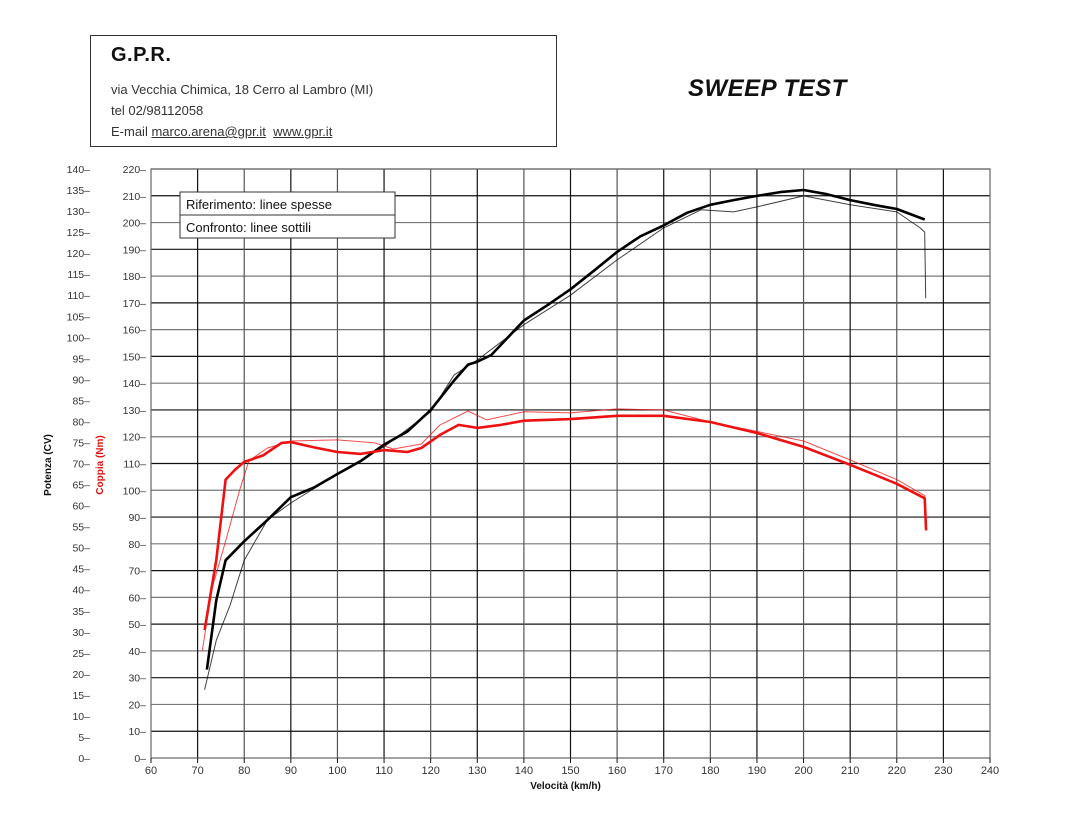 This screenshot has height=822, width=1075. What do you see at coordinates (565, 786) in the screenshot?
I see `x-axis-label: Velocità (km/h)` at bounding box center [565, 786].